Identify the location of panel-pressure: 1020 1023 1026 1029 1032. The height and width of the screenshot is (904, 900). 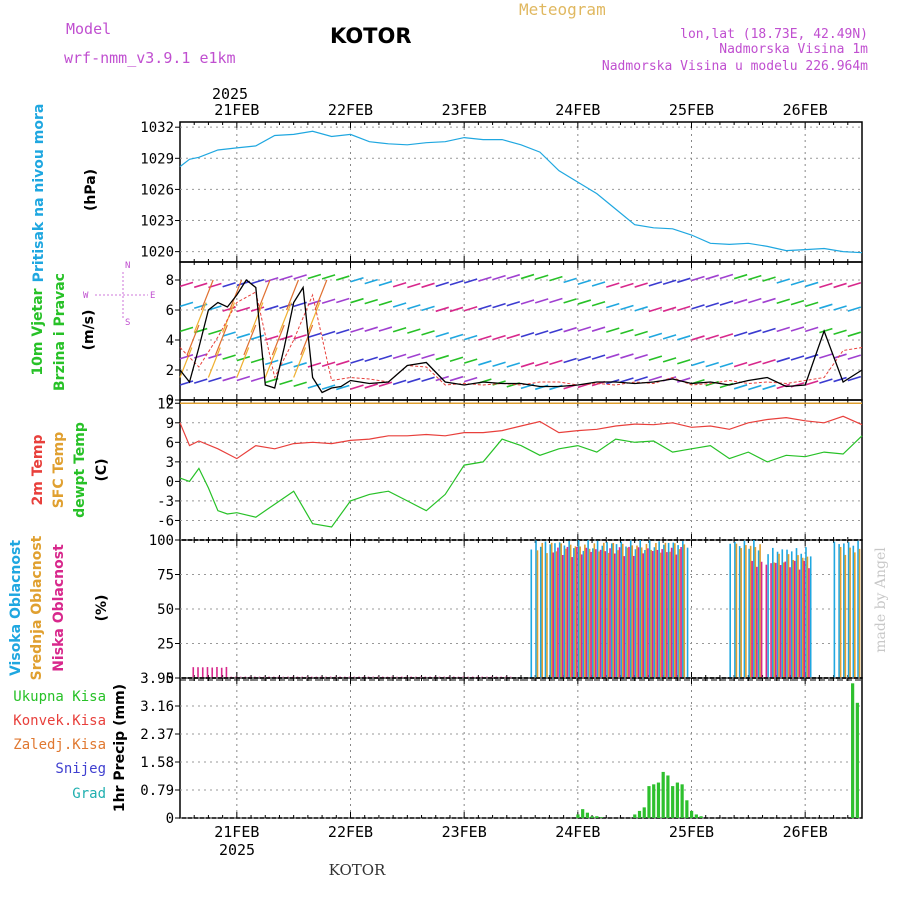
(501, 191).